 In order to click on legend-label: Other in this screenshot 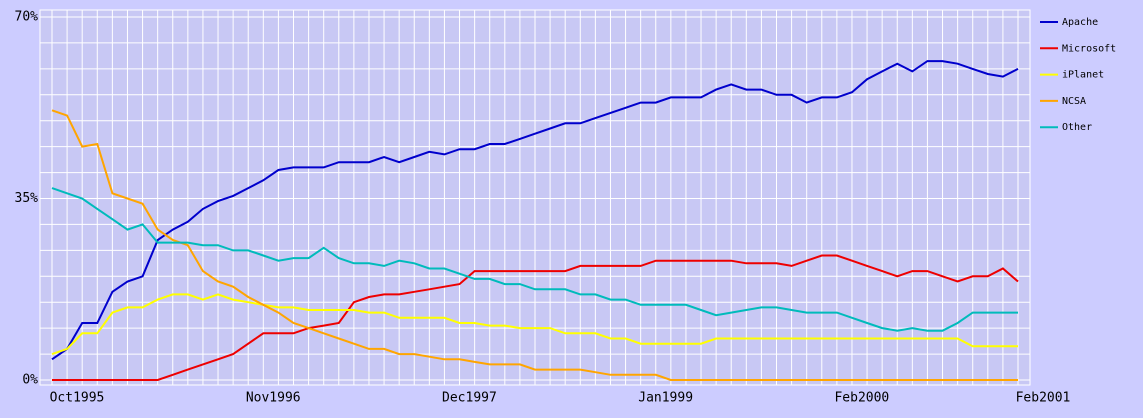, I will do `click(1077, 127)`.